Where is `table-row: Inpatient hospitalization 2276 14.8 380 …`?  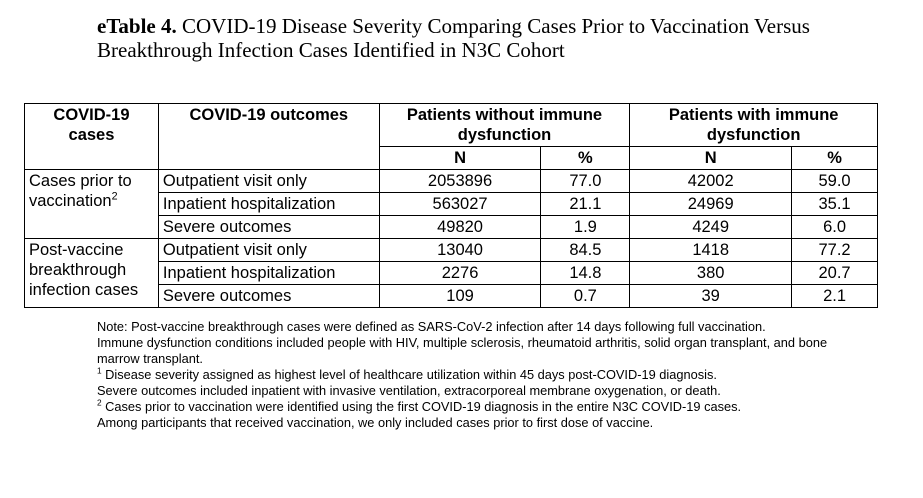
table-row: Inpatient hospitalization 2276 14.8 380 … is located at coordinates (451, 273).